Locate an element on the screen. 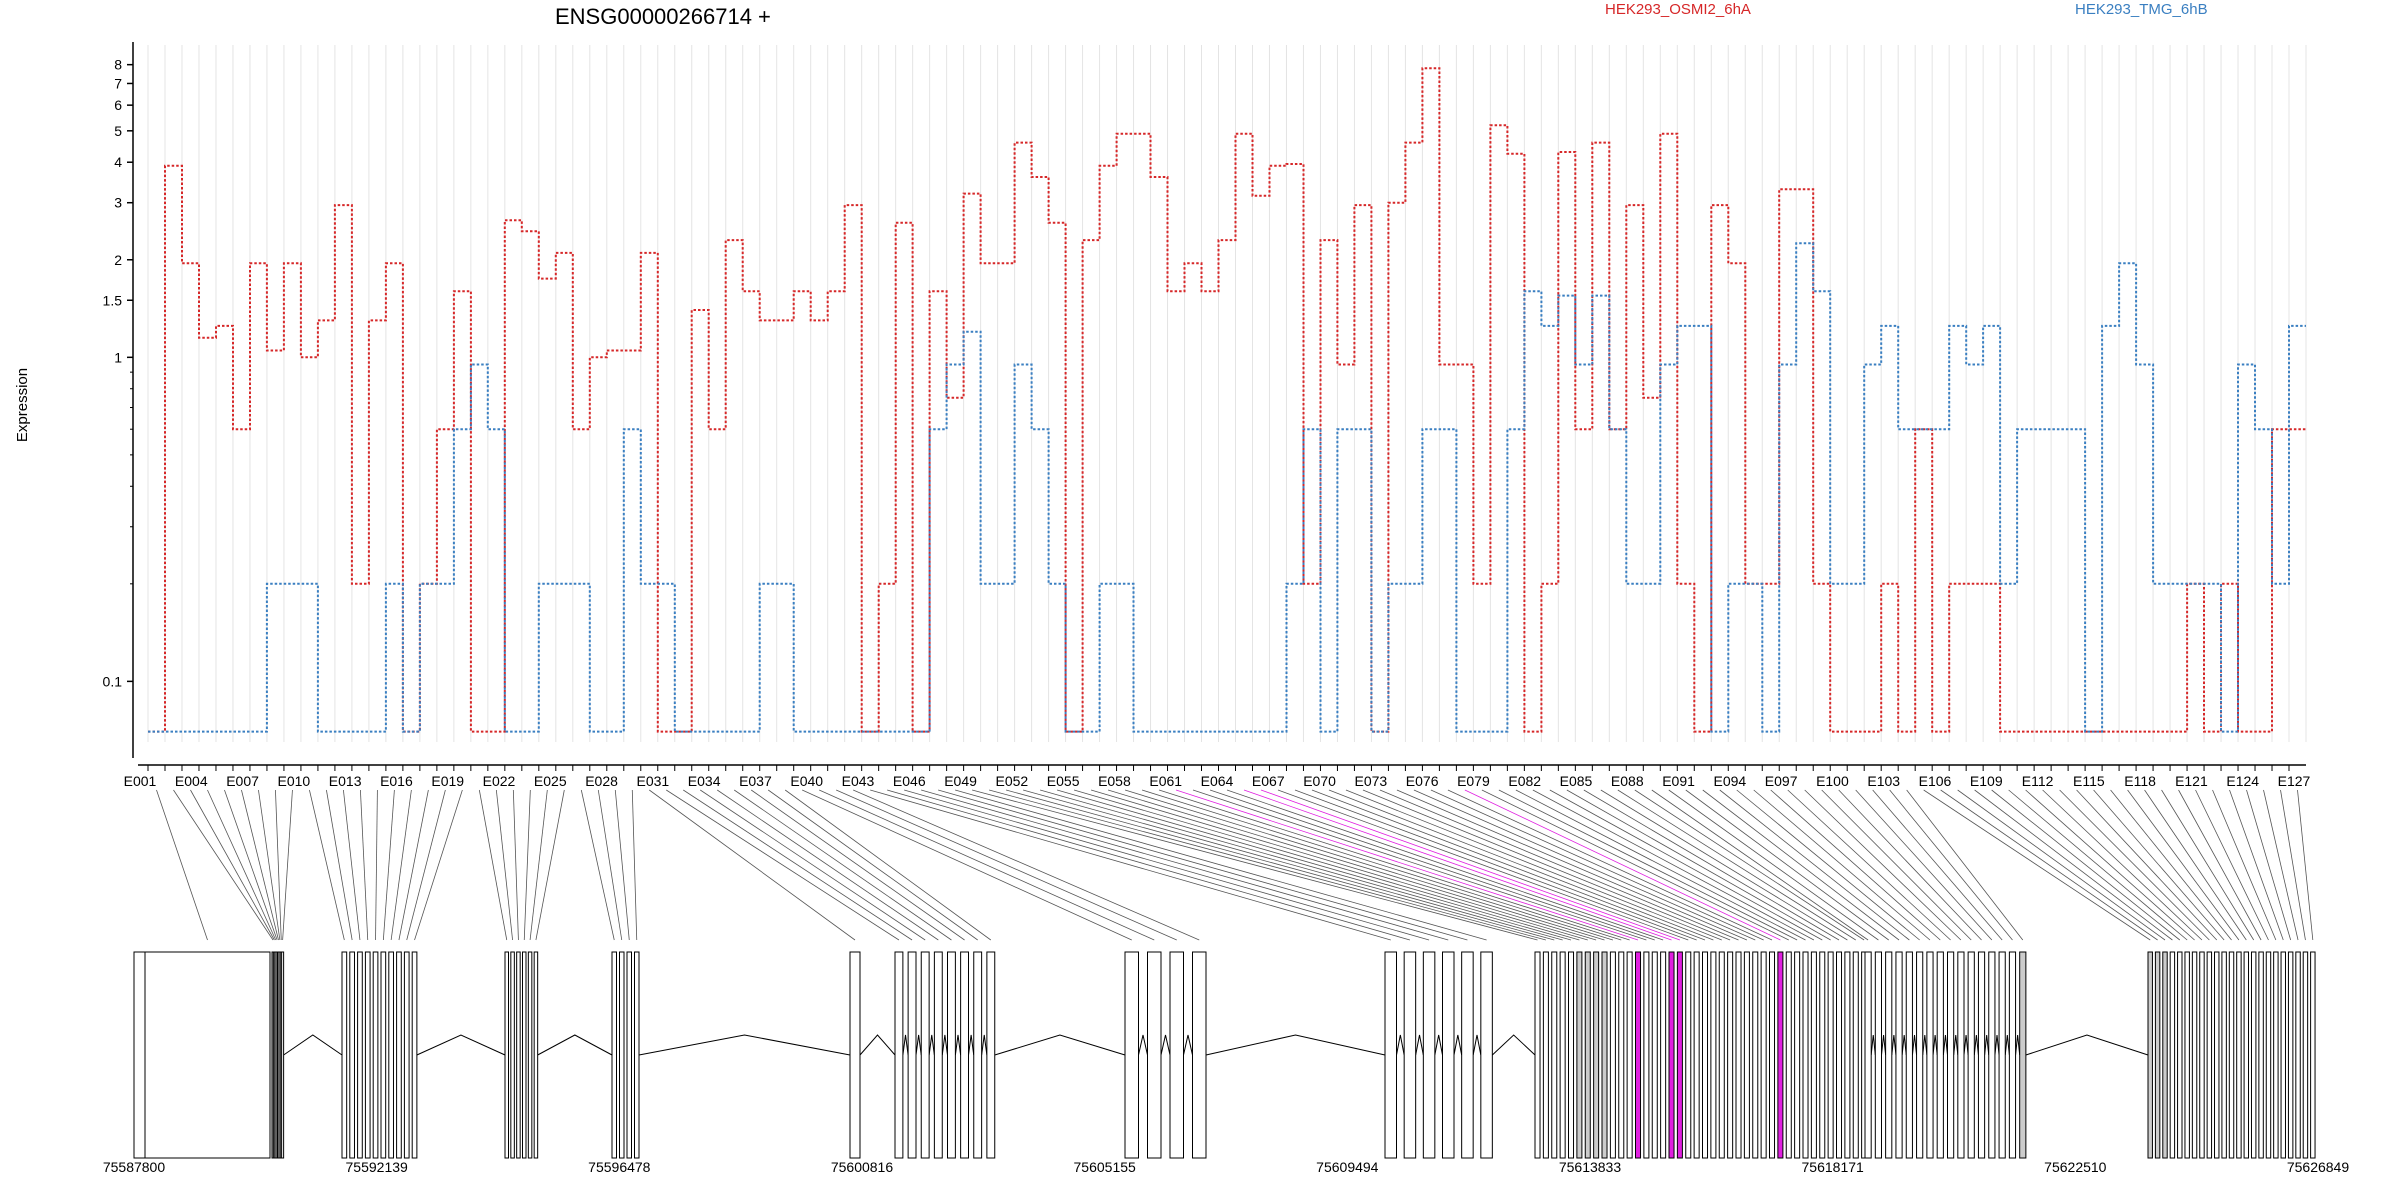 The image size is (2400, 1200). x-tick-label: E061 is located at coordinates (1165, 781).